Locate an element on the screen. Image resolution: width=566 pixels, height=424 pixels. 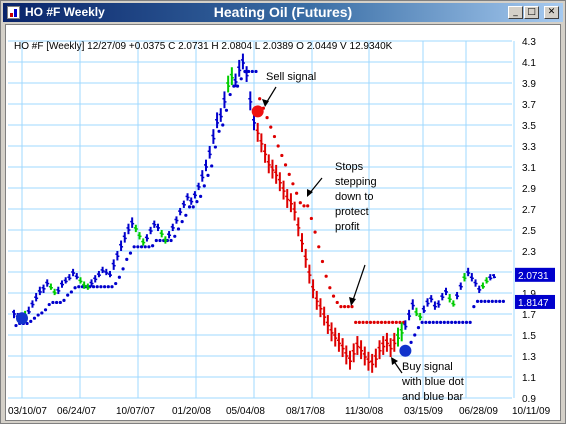
stops-arrow-1-head is located at coordinates (310, 193).